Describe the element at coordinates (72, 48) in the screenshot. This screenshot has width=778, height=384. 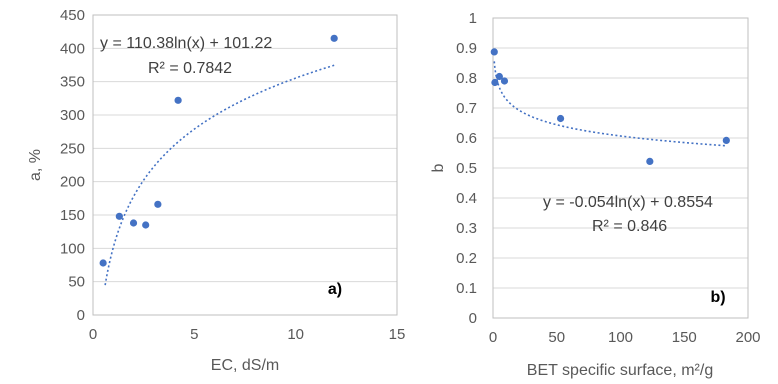
I see `y-tick-label: 400` at that location.